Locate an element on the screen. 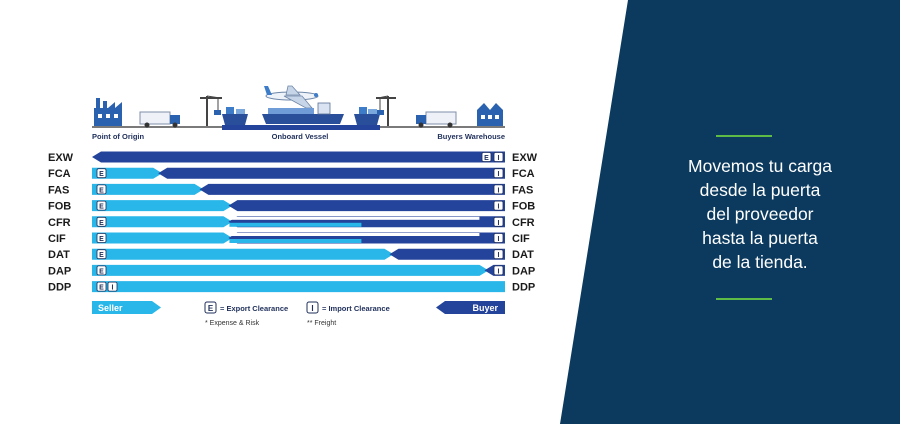 The image size is (900, 424). incoterm-row: E I DAT DAT is located at coordinates (291, 254).